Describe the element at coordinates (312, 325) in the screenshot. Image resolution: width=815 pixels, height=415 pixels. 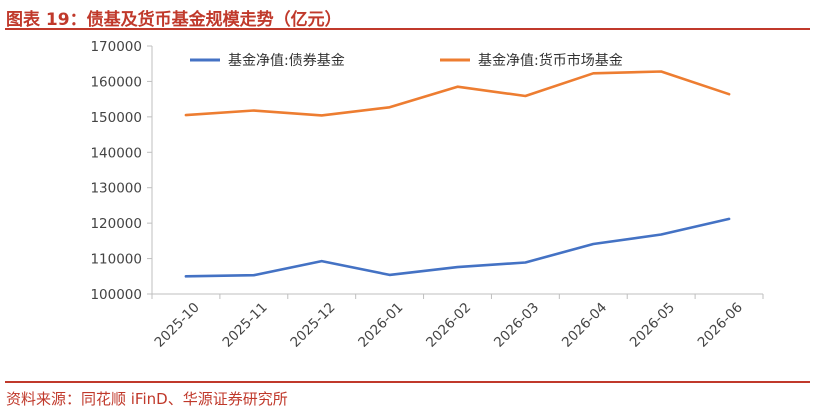
I see `x-tick-label: 2025-12` at that location.